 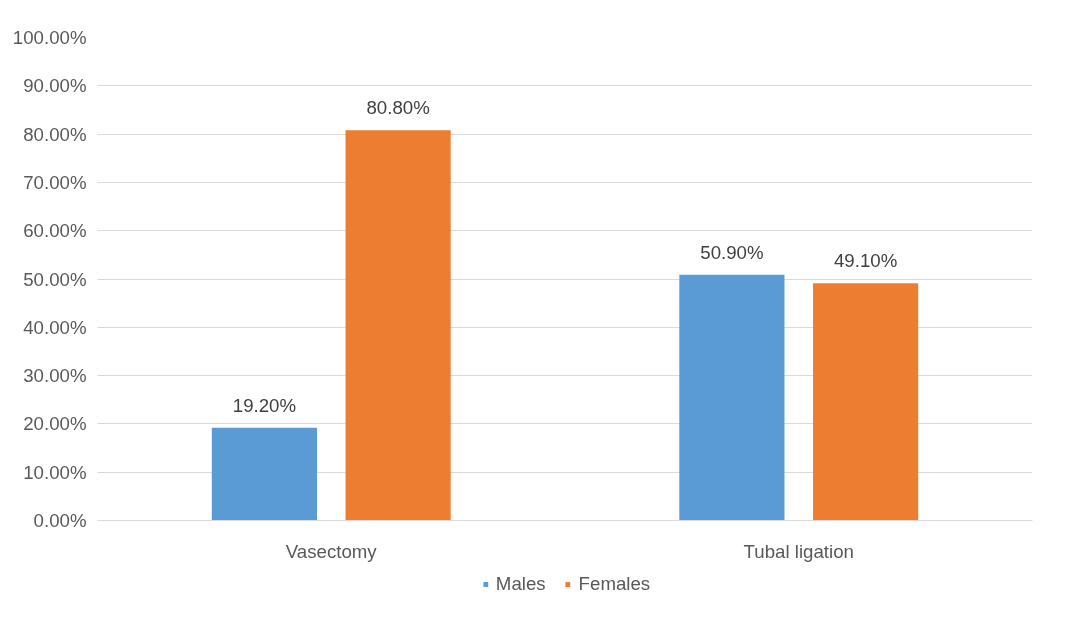 What do you see at coordinates (49, 37) in the screenshot?
I see `y-tick-label: 100.00%` at bounding box center [49, 37].